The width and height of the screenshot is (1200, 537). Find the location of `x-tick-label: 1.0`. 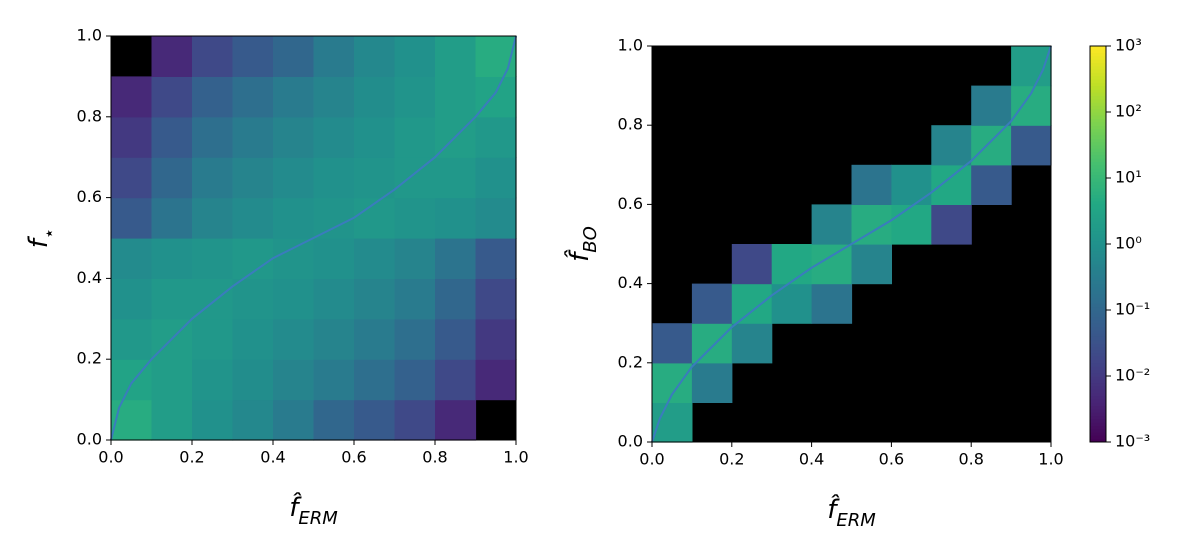

x-tick-label: 1.0 is located at coordinates (515, 457).